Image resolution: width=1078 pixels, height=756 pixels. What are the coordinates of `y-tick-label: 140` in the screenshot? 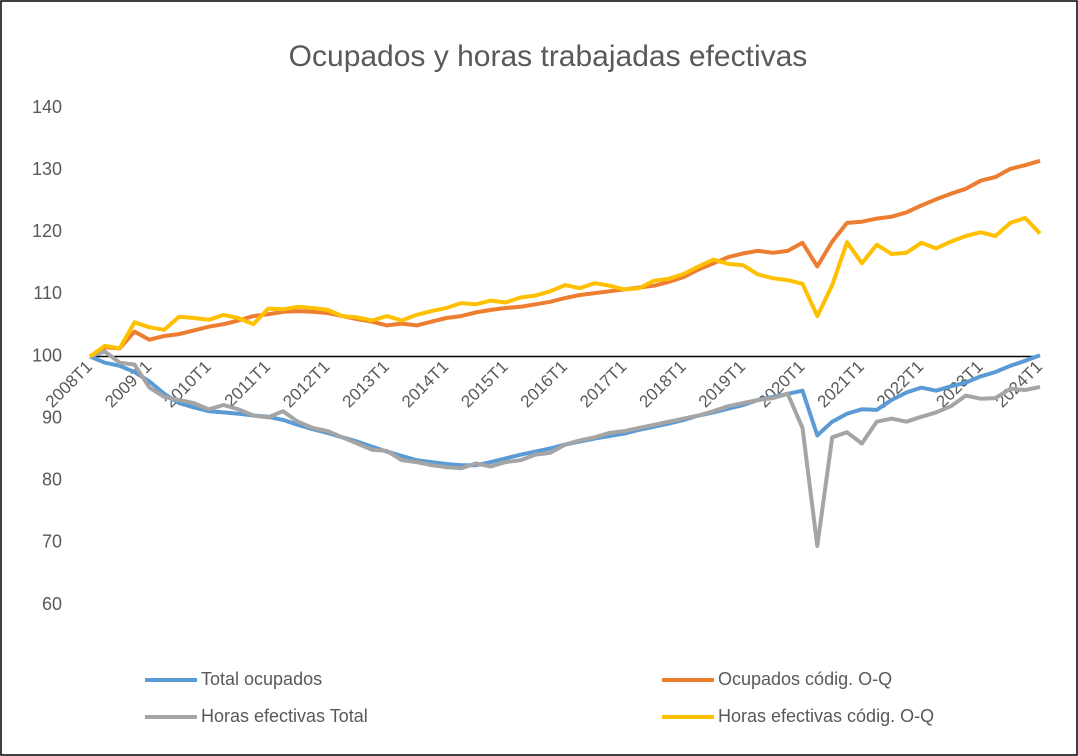 It's located at (47, 107).